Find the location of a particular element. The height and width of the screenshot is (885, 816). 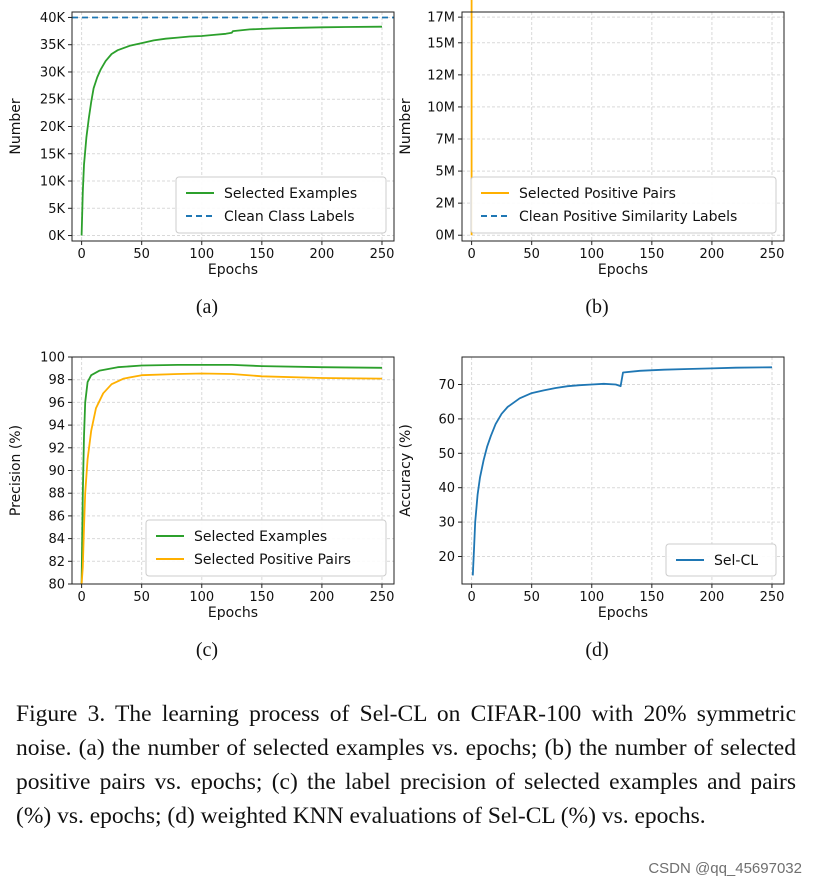

y-tick-label: 90 is located at coordinates (56, 471).